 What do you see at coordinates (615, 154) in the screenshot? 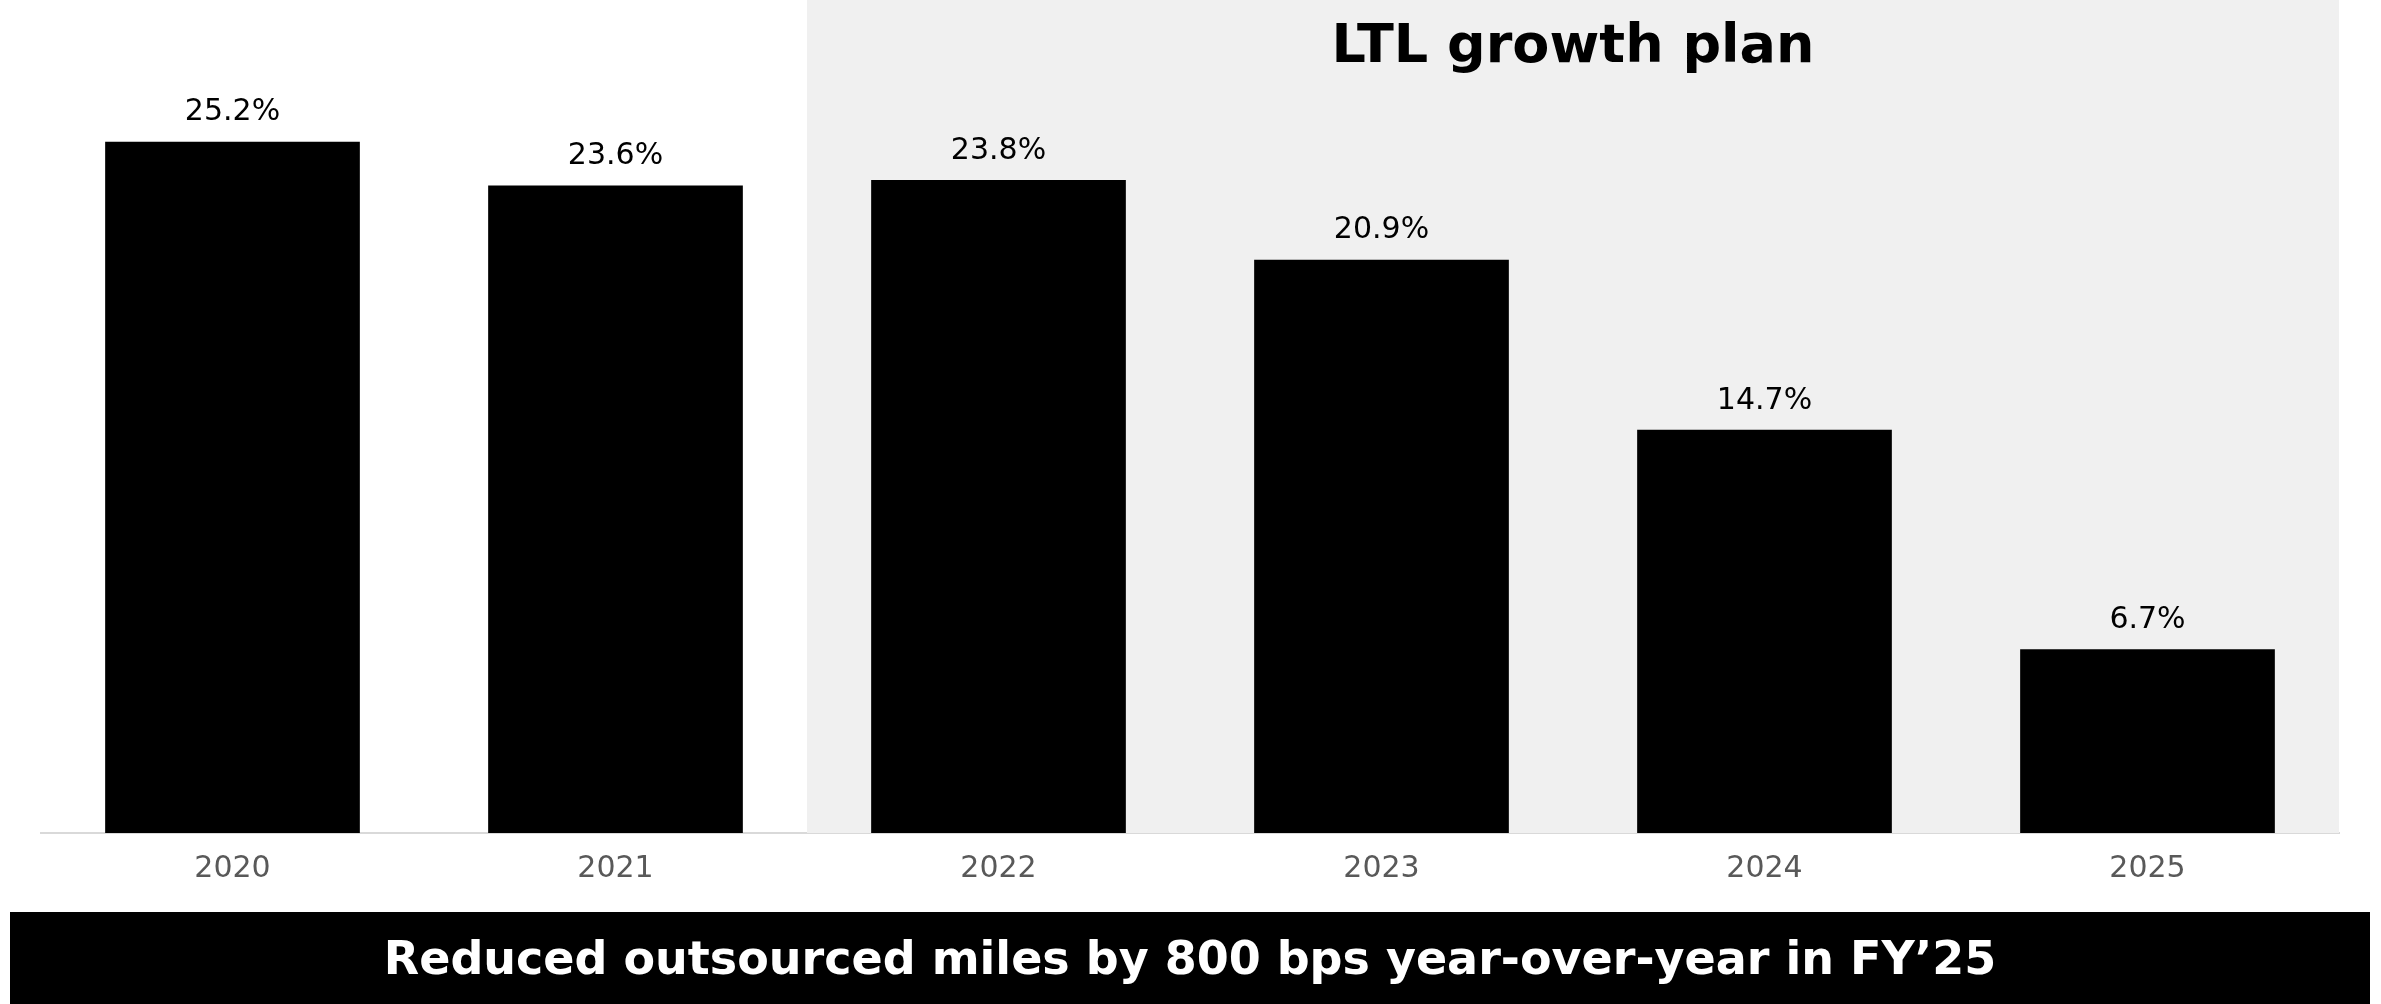
I see `data-label: 23.6%` at bounding box center [615, 154].